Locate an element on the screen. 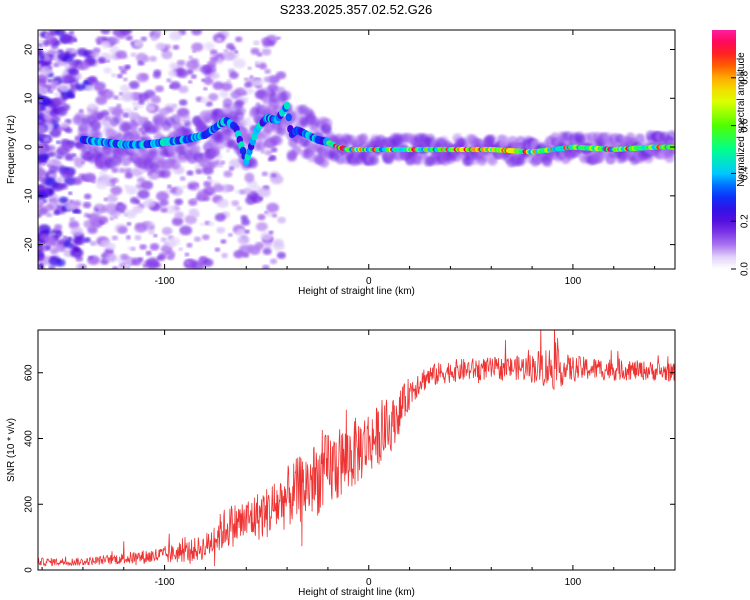  bottom-y-axis-label: SNR (10 * v/v) is located at coordinates (11, 450).